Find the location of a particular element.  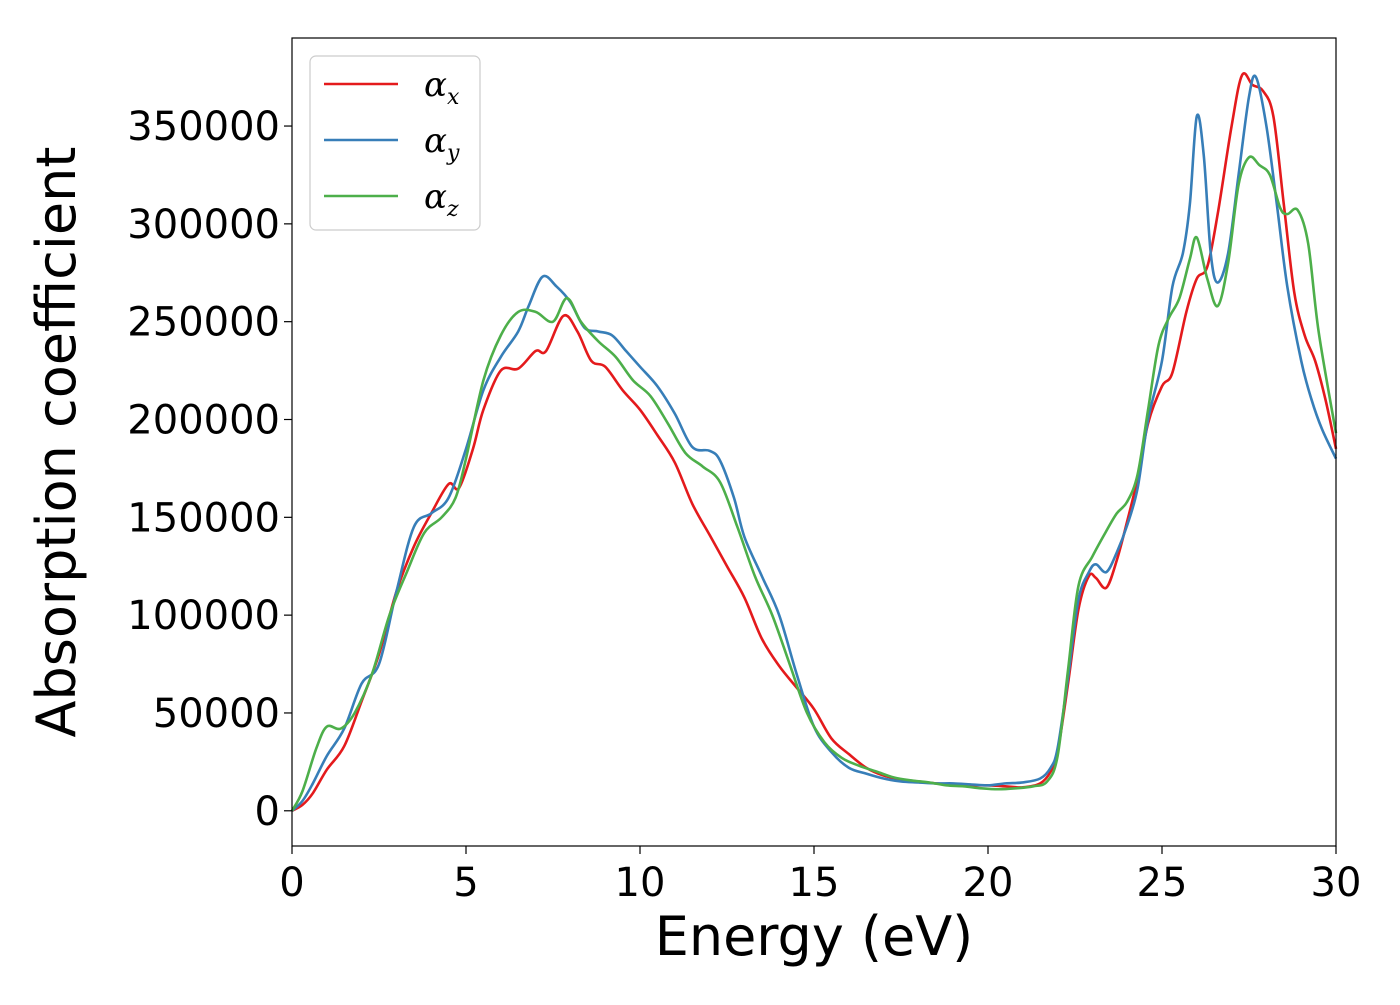

y-axis-title: Absorption coefficient is located at coordinates (56, 442).